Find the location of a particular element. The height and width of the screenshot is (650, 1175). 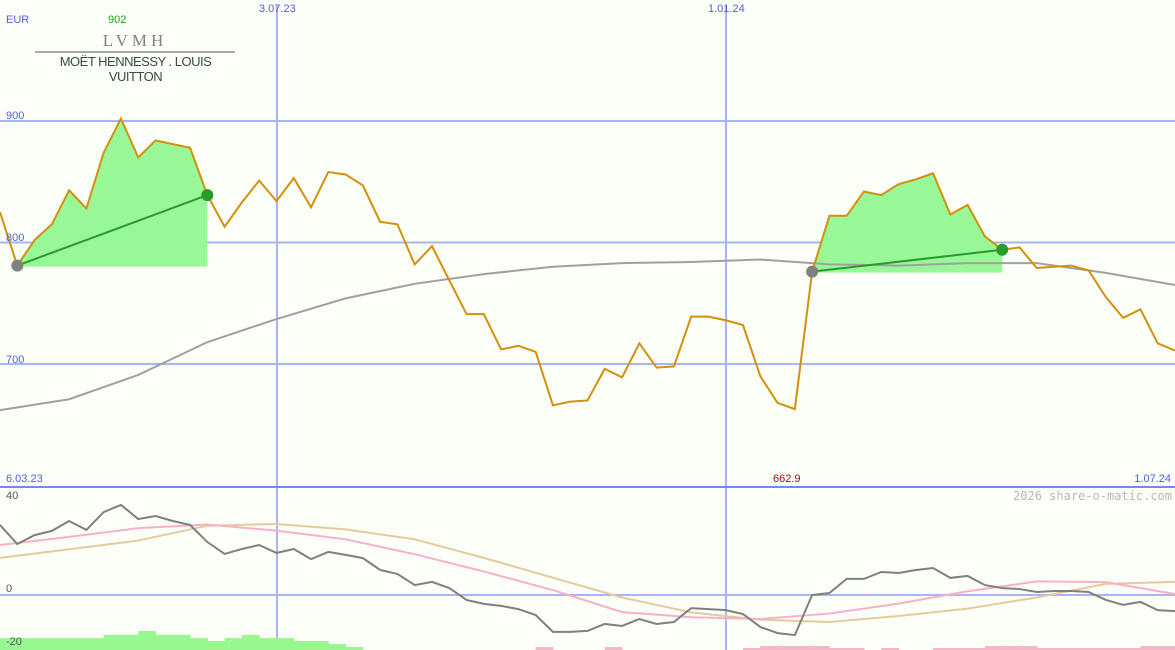

y-tick-label: 900 is located at coordinates (15, 116).